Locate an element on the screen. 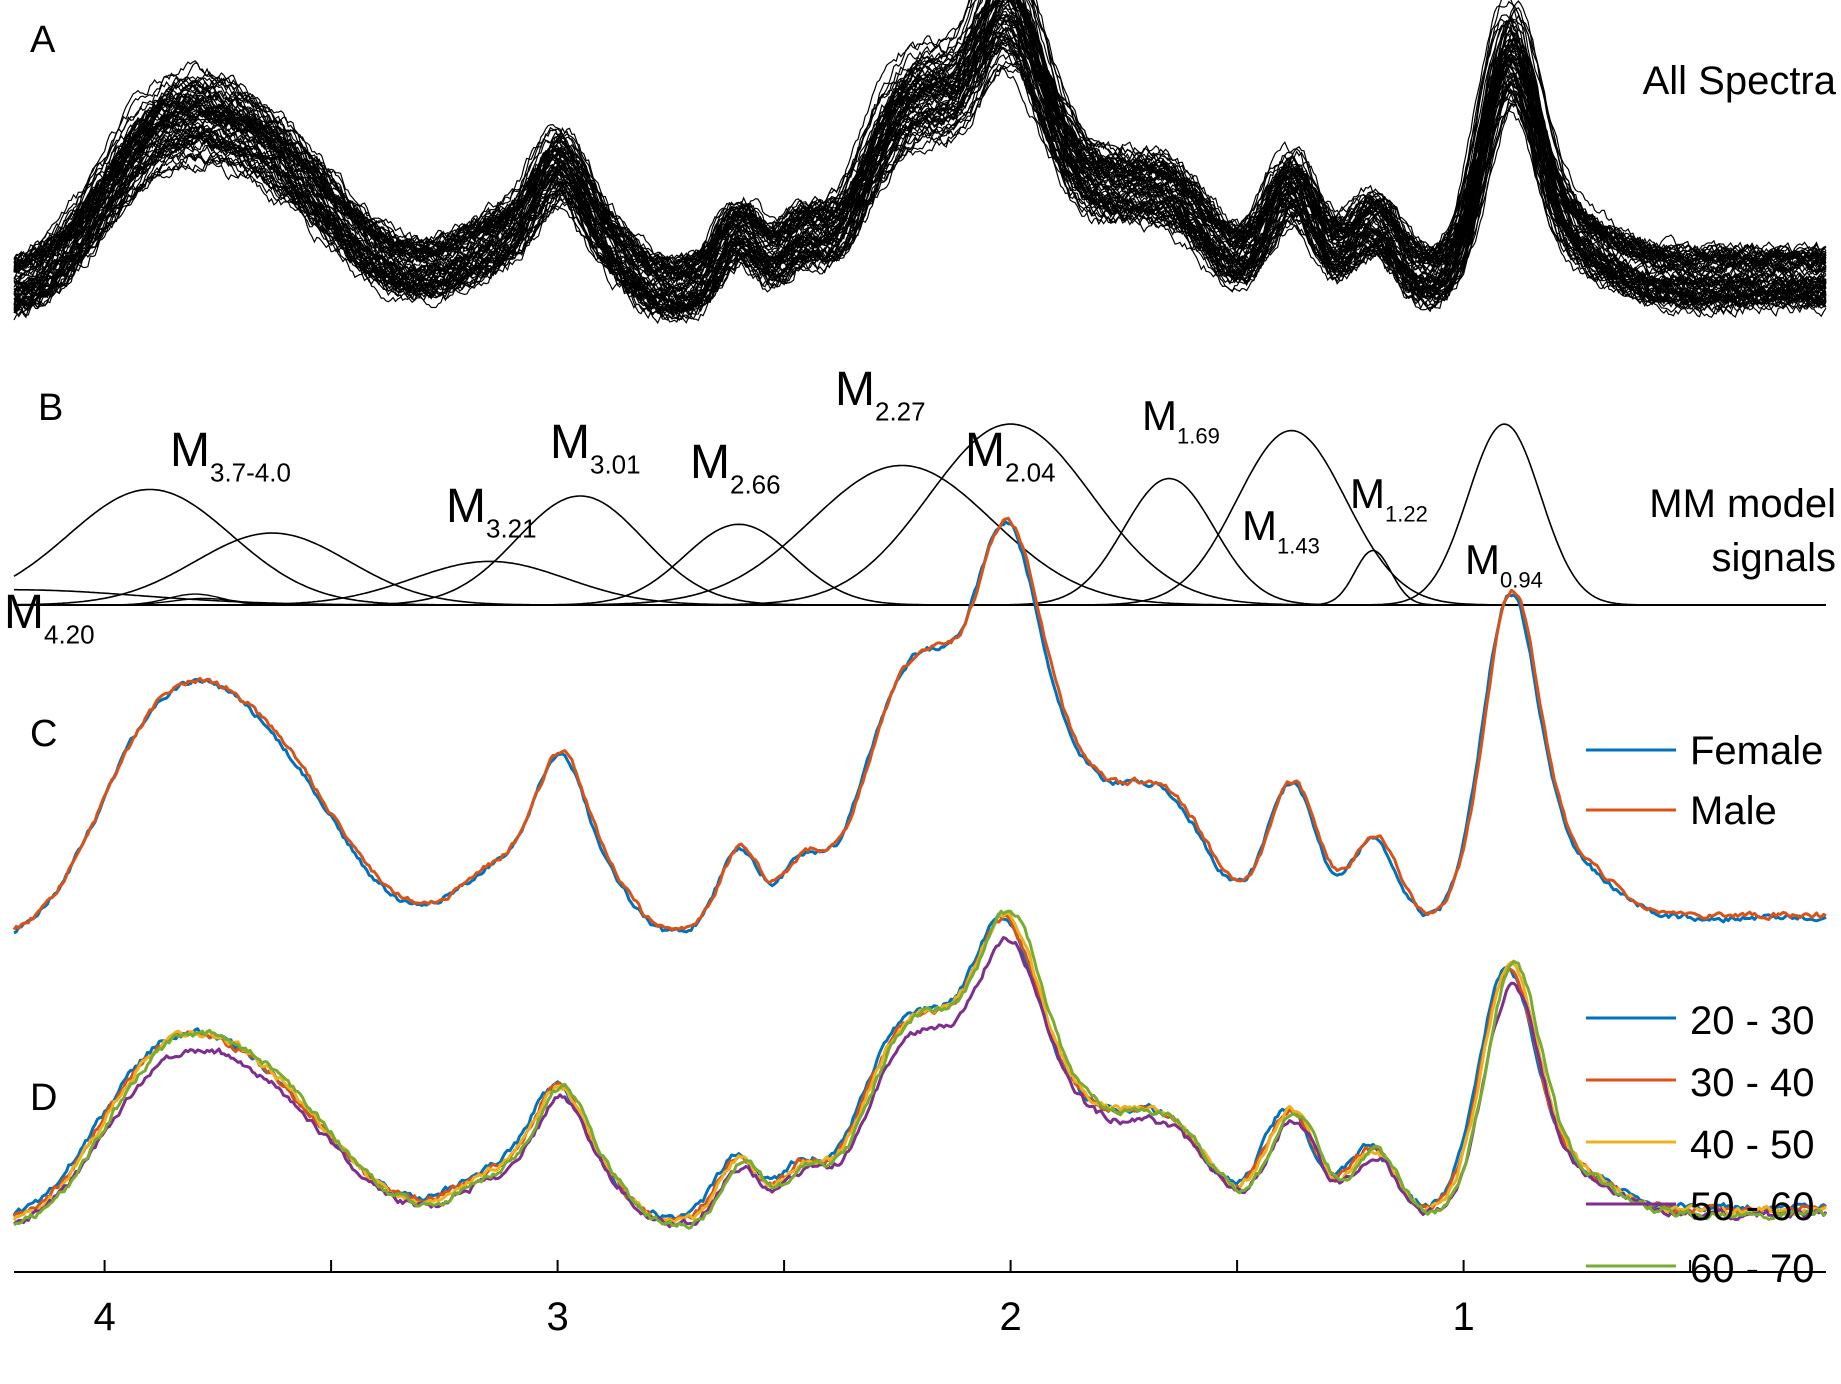 The image size is (1841, 1384). x-axis-ticks: 4 3 2 1 is located at coordinates (892, 1299).